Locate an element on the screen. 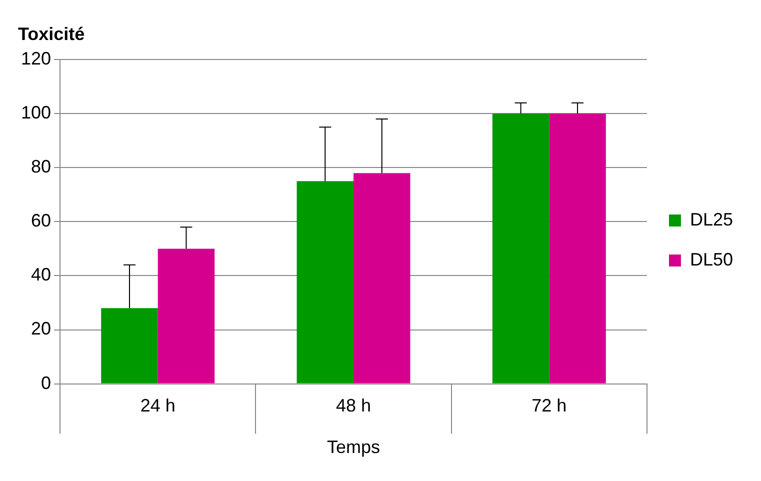 This screenshot has width=761, height=481. y-tick-label: 20 is located at coordinates (41, 328).